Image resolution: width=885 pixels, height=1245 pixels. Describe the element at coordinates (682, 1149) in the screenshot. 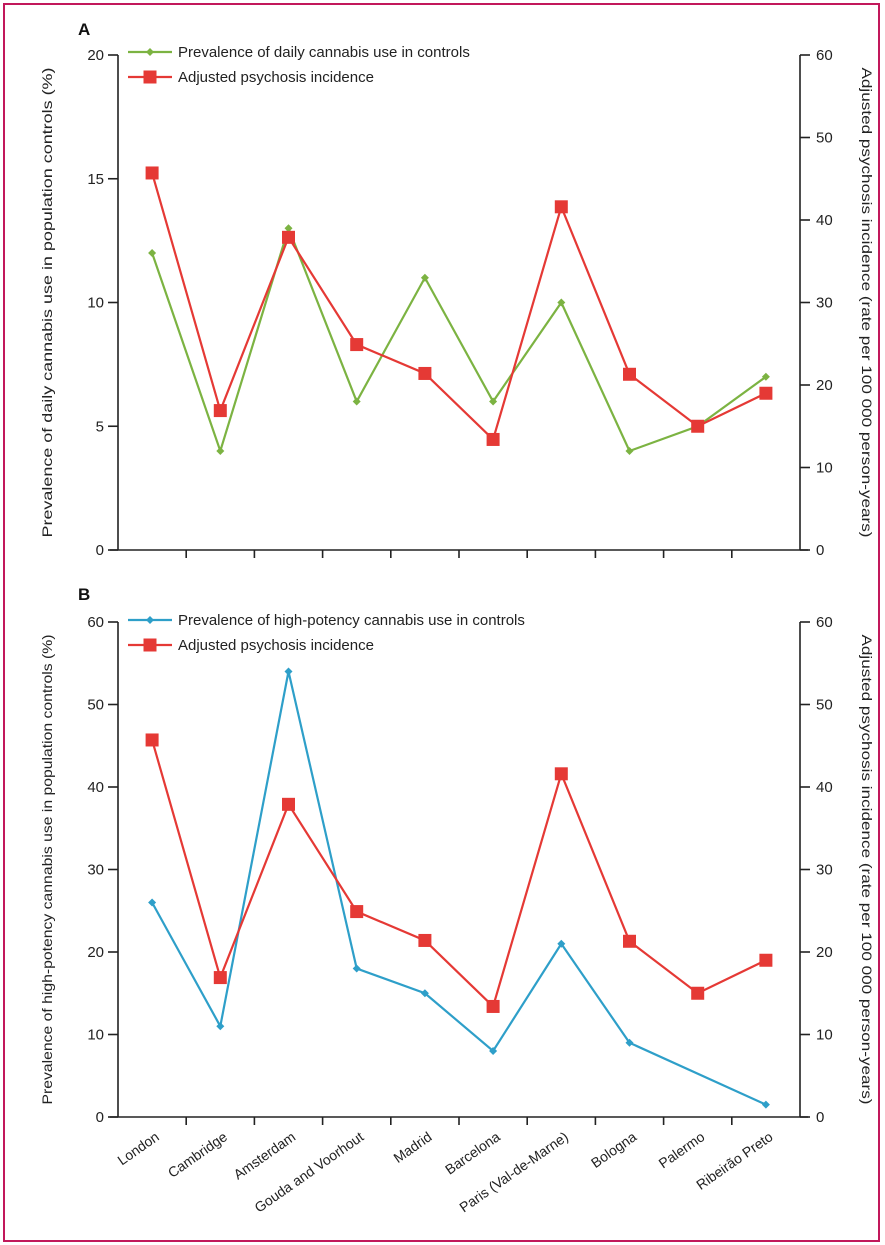

I see `category-label: Palermo` at that location.